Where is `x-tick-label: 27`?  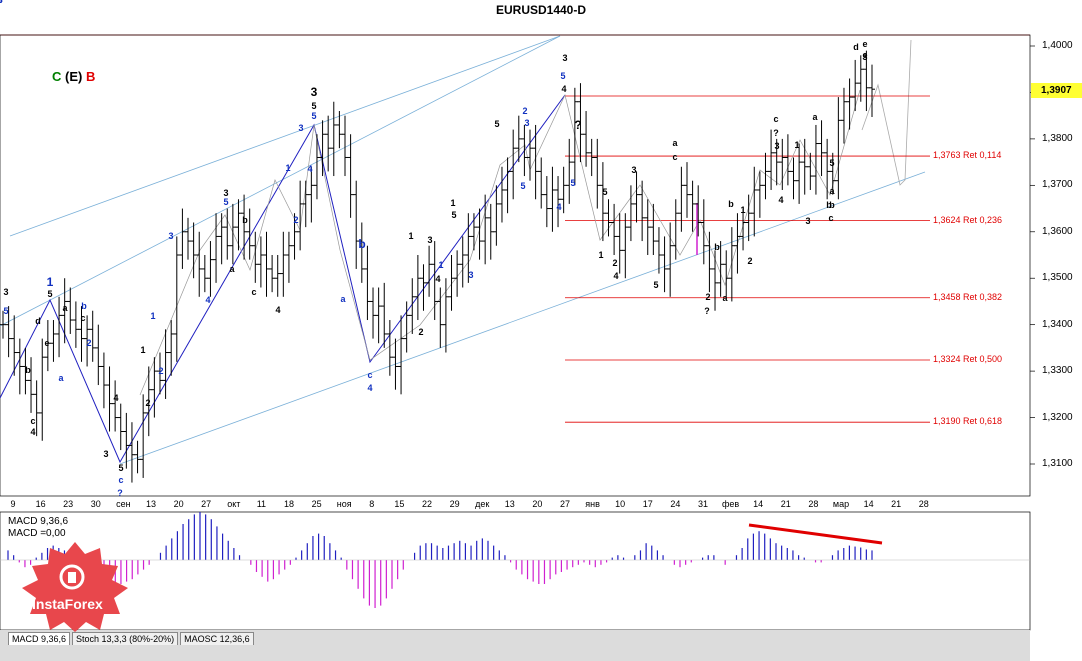 x-tick-label: 27 is located at coordinates (206, 504).